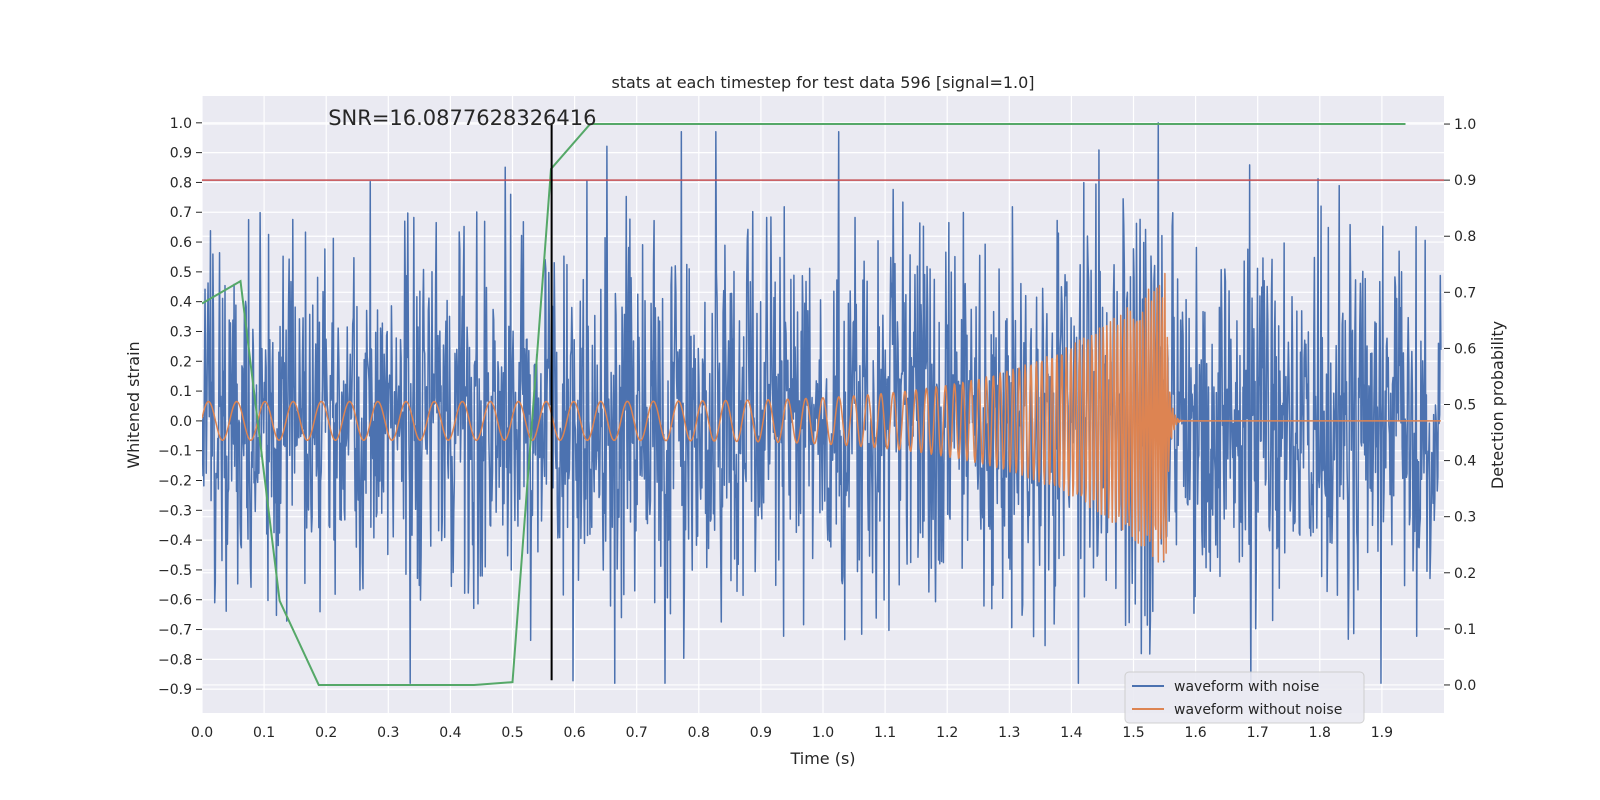  What do you see at coordinates (202, 733) in the screenshot?
I see `x-tick-label: 0.0` at bounding box center [202, 733].